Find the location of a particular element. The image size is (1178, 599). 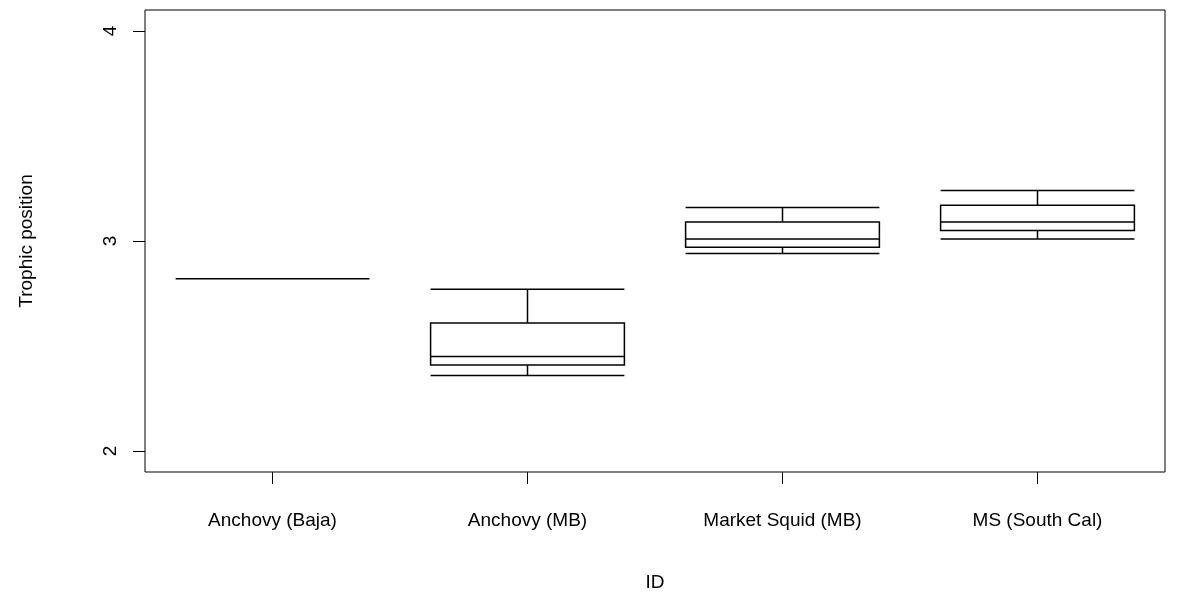

y-tick-label: 4 is located at coordinates (109, 31).